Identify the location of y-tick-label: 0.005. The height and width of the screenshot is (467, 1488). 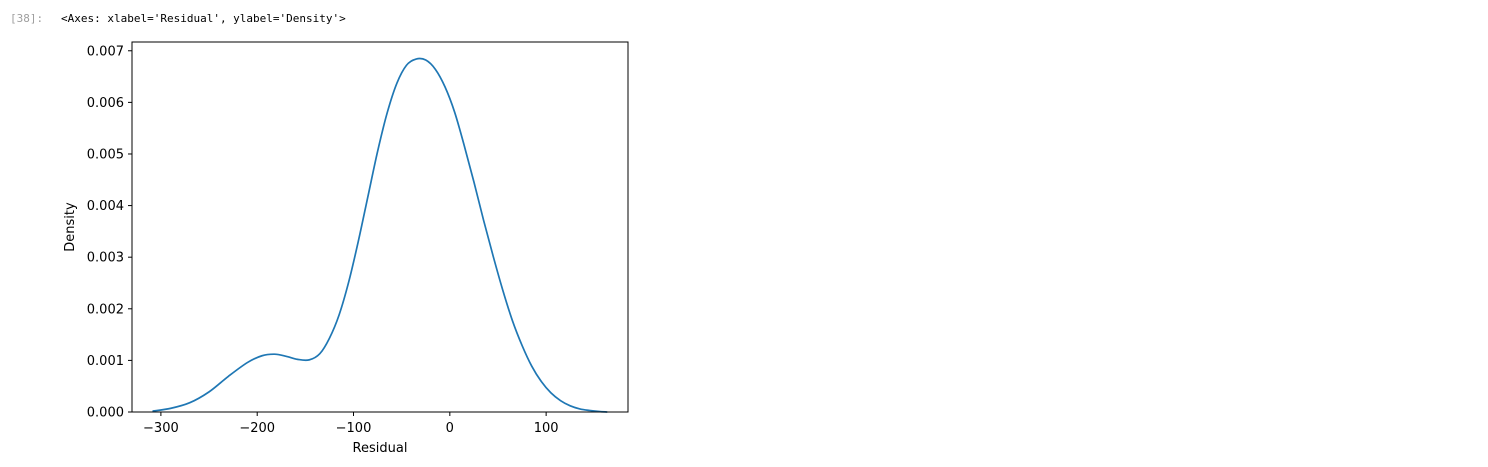
(105, 154).